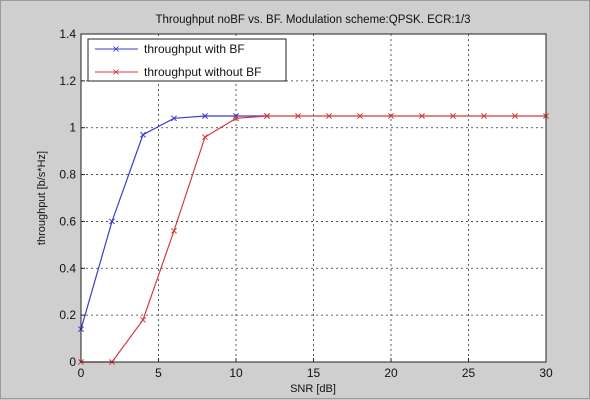 This screenshot has height=400, width=590. Describe the element at coordinates (313, 389) in the screenshot. I see `x-axis-label: SNR [dB]` at that location.